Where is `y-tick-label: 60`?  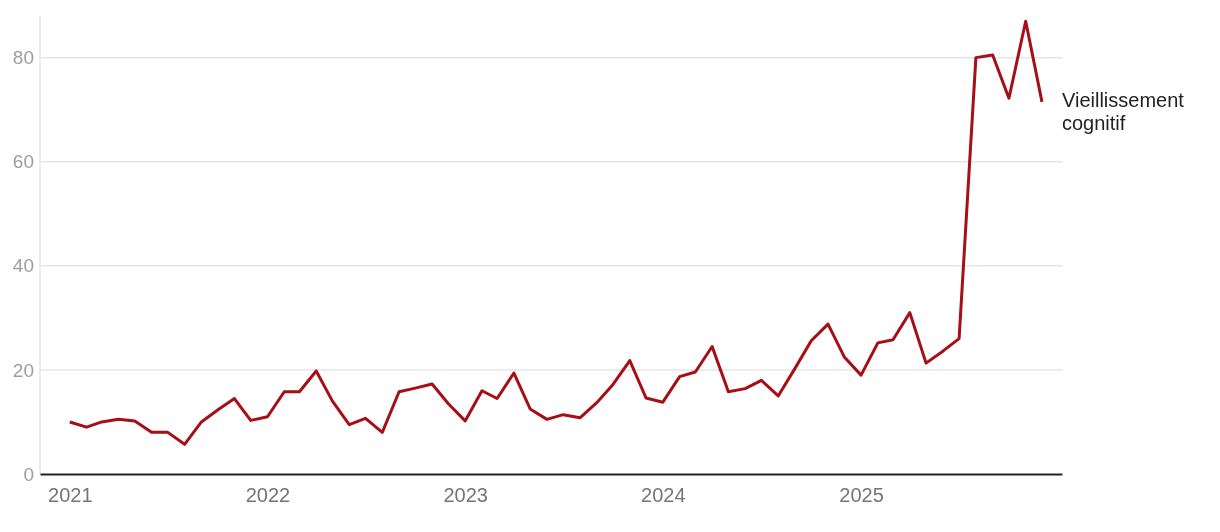 y-tick-label: 60 is located at coordinates (23, 162).